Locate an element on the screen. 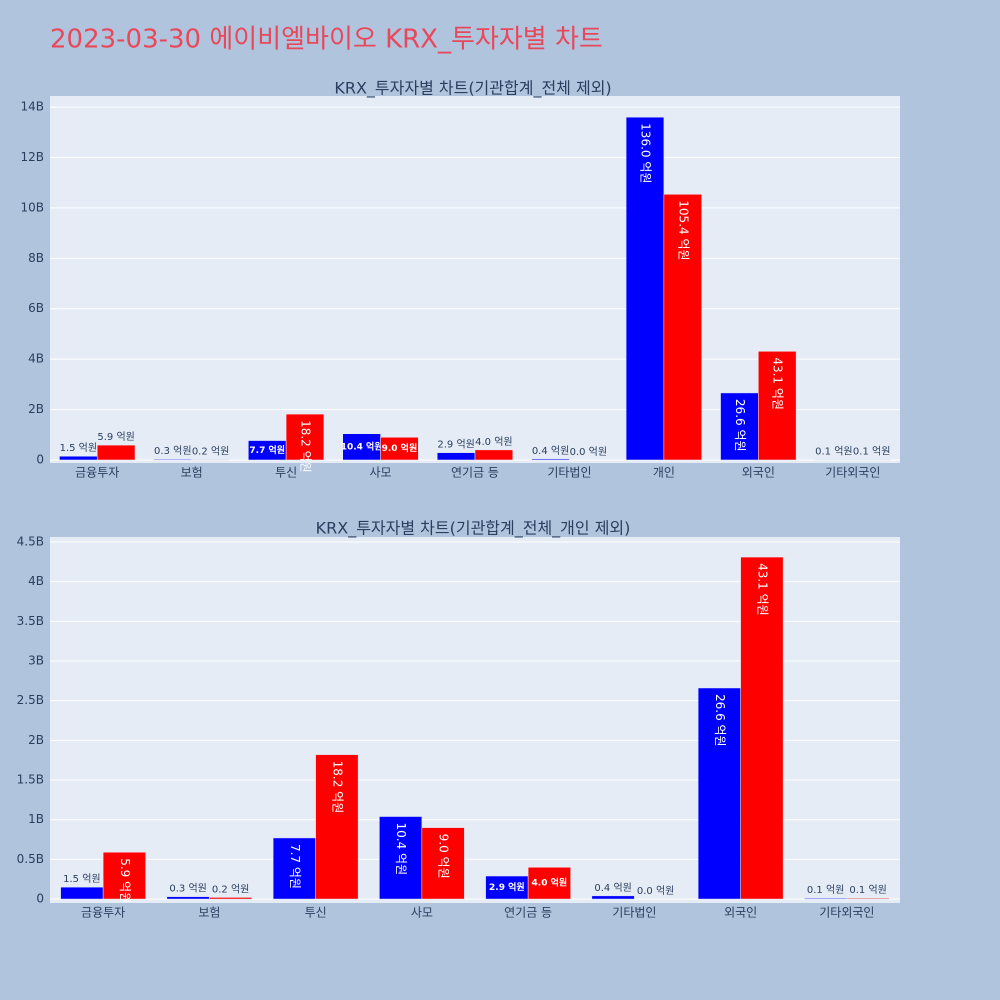 The width and height of the screenshot is (1000, 1000). y-tick-label: 3.5B is located at coordinates (30, 621).